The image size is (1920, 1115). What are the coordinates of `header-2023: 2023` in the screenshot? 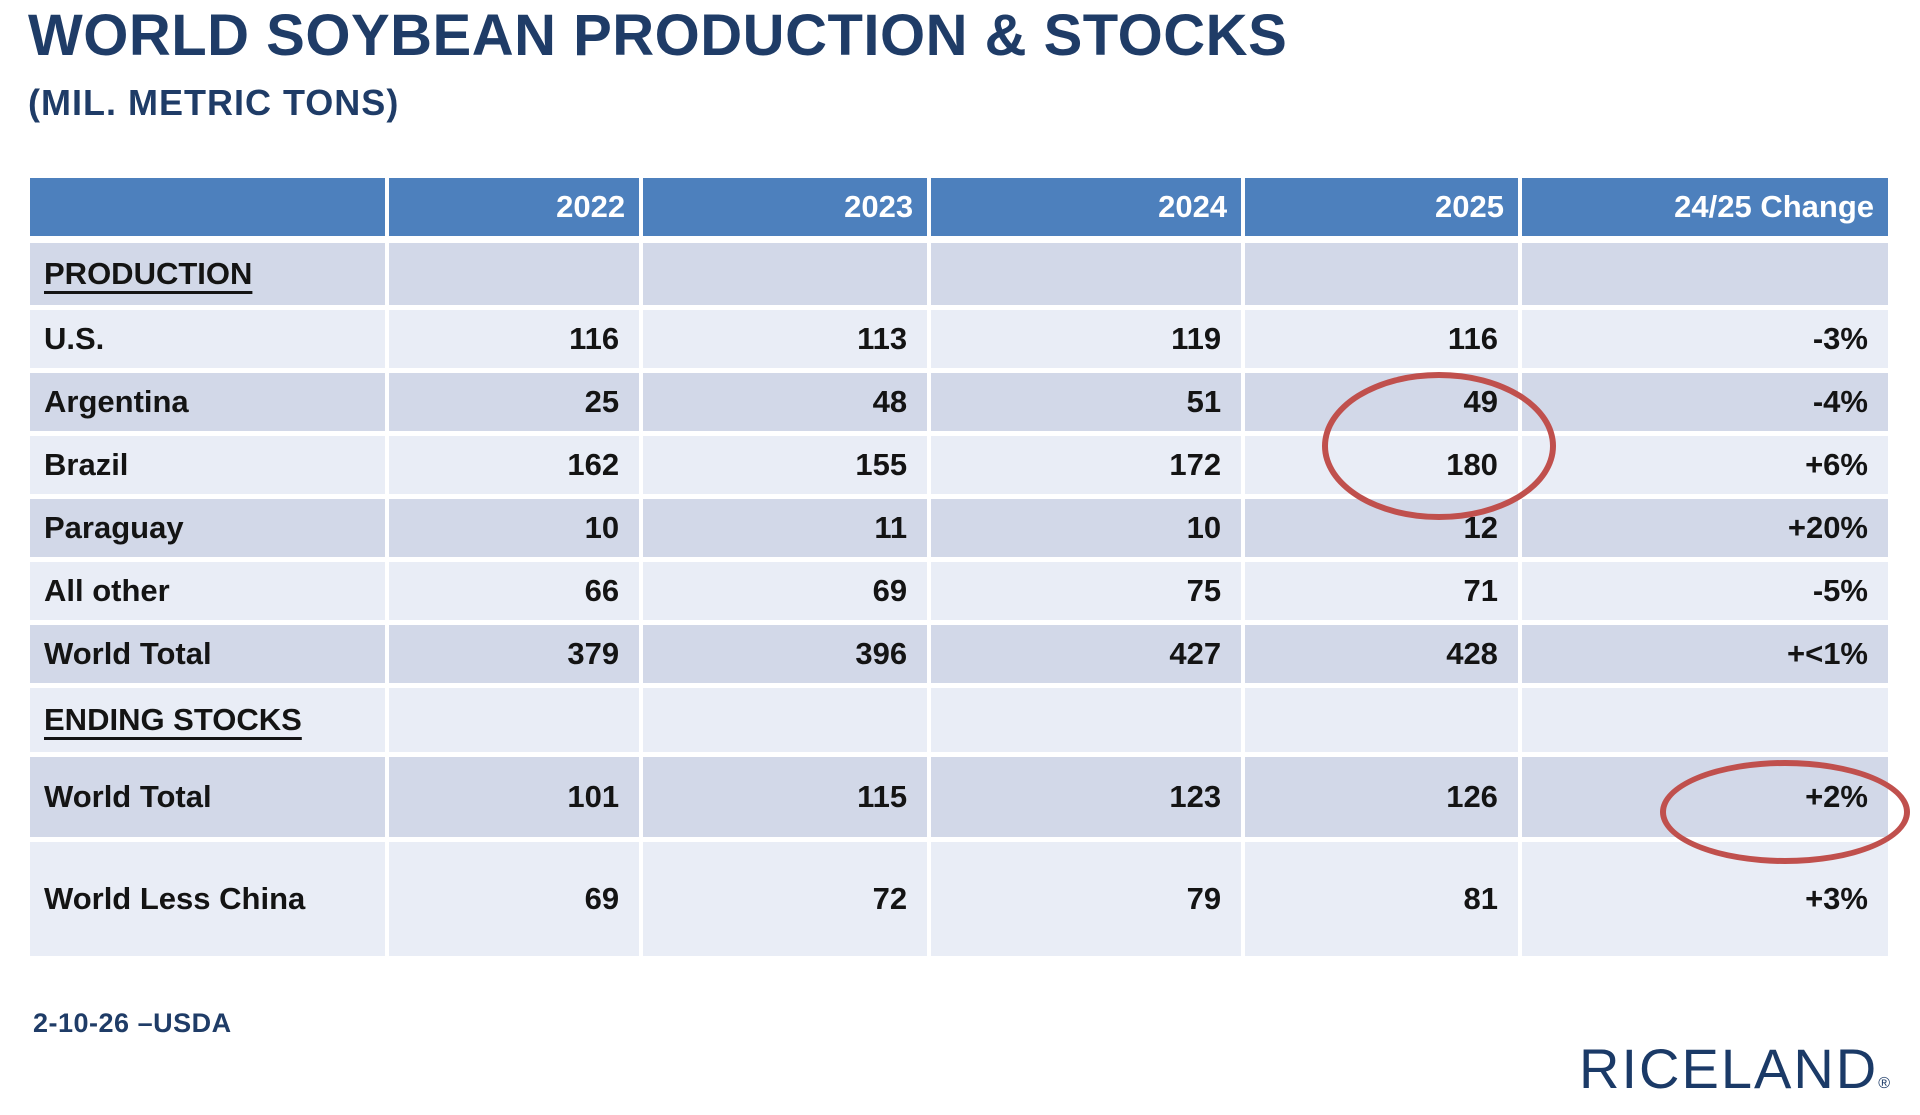 It's located at (787, 210).